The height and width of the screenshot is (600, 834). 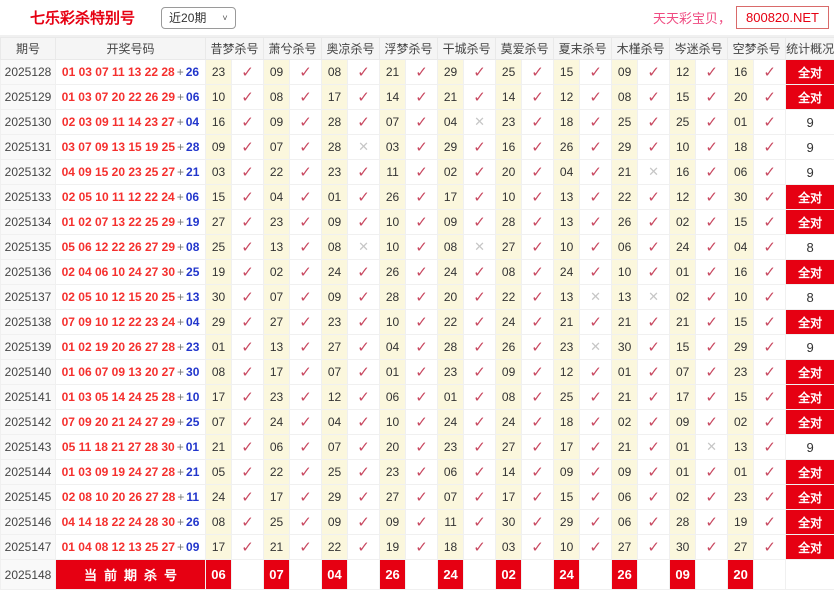 What do you see at coordinates (192, 197) in the screenshot?
I see `special-number: 06` at bounding box center [192, 197].